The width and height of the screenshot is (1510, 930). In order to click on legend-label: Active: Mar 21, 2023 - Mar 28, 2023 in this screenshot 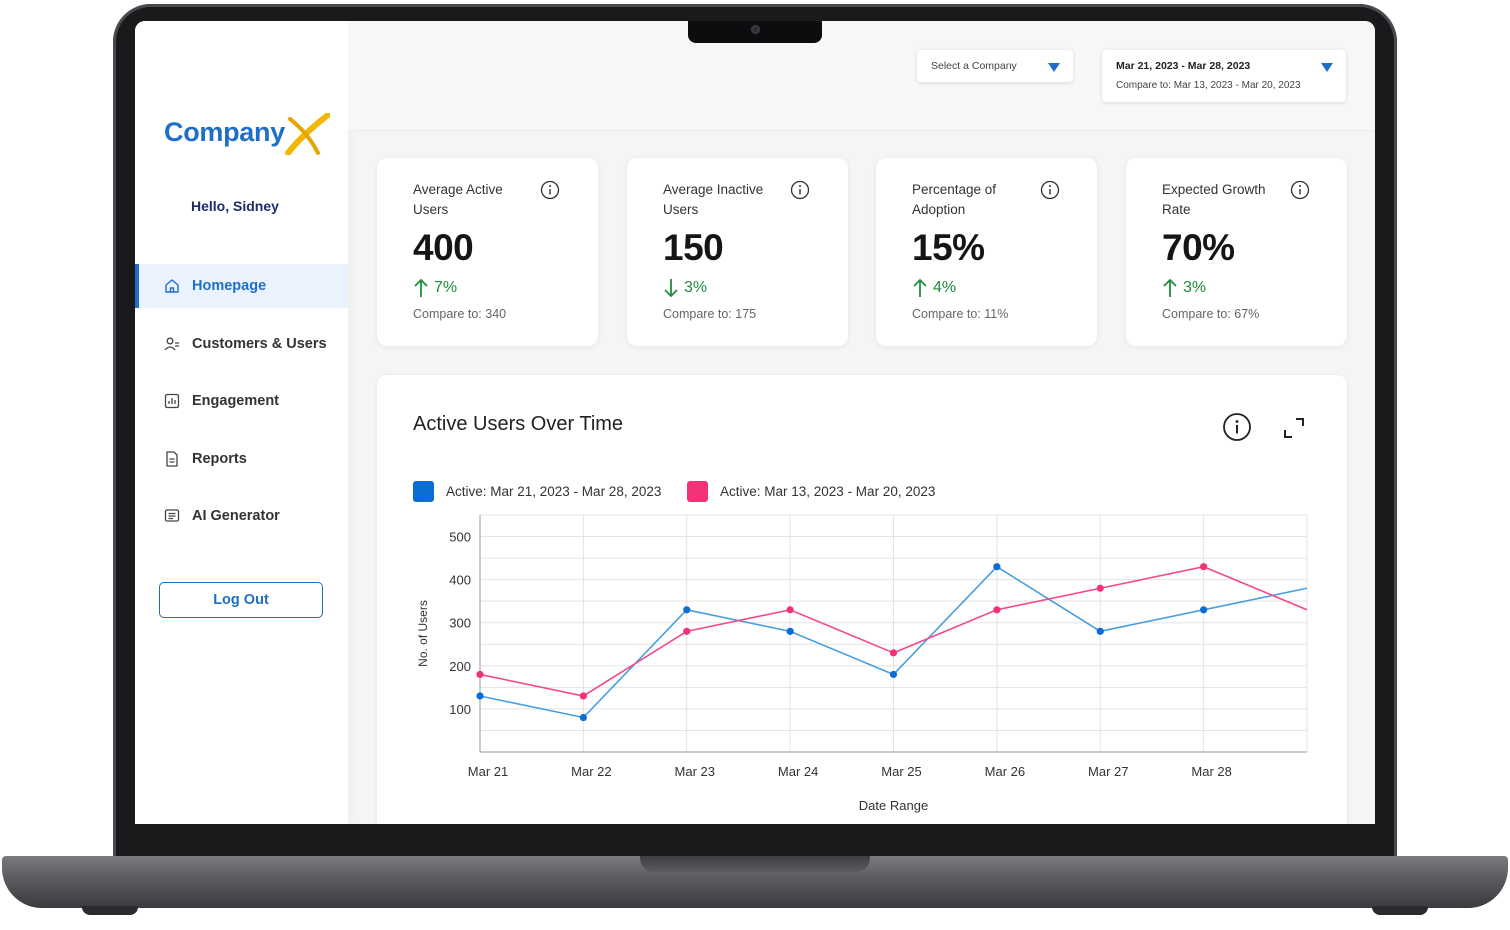, I will do `click(554, 491)`.